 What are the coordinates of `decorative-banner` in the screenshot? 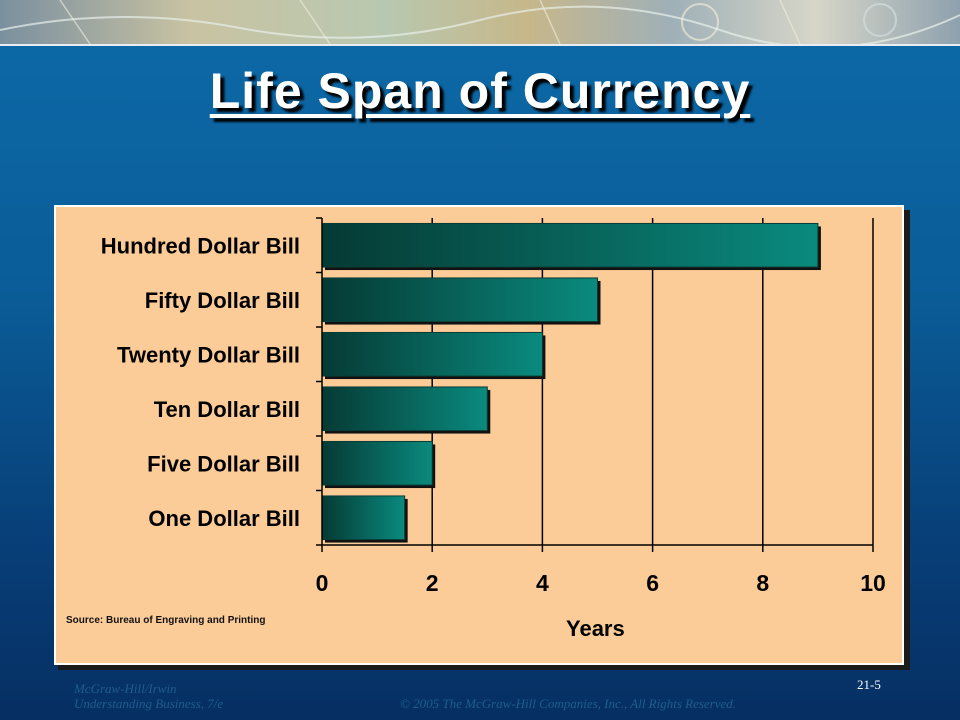 It's located at (480, 22).